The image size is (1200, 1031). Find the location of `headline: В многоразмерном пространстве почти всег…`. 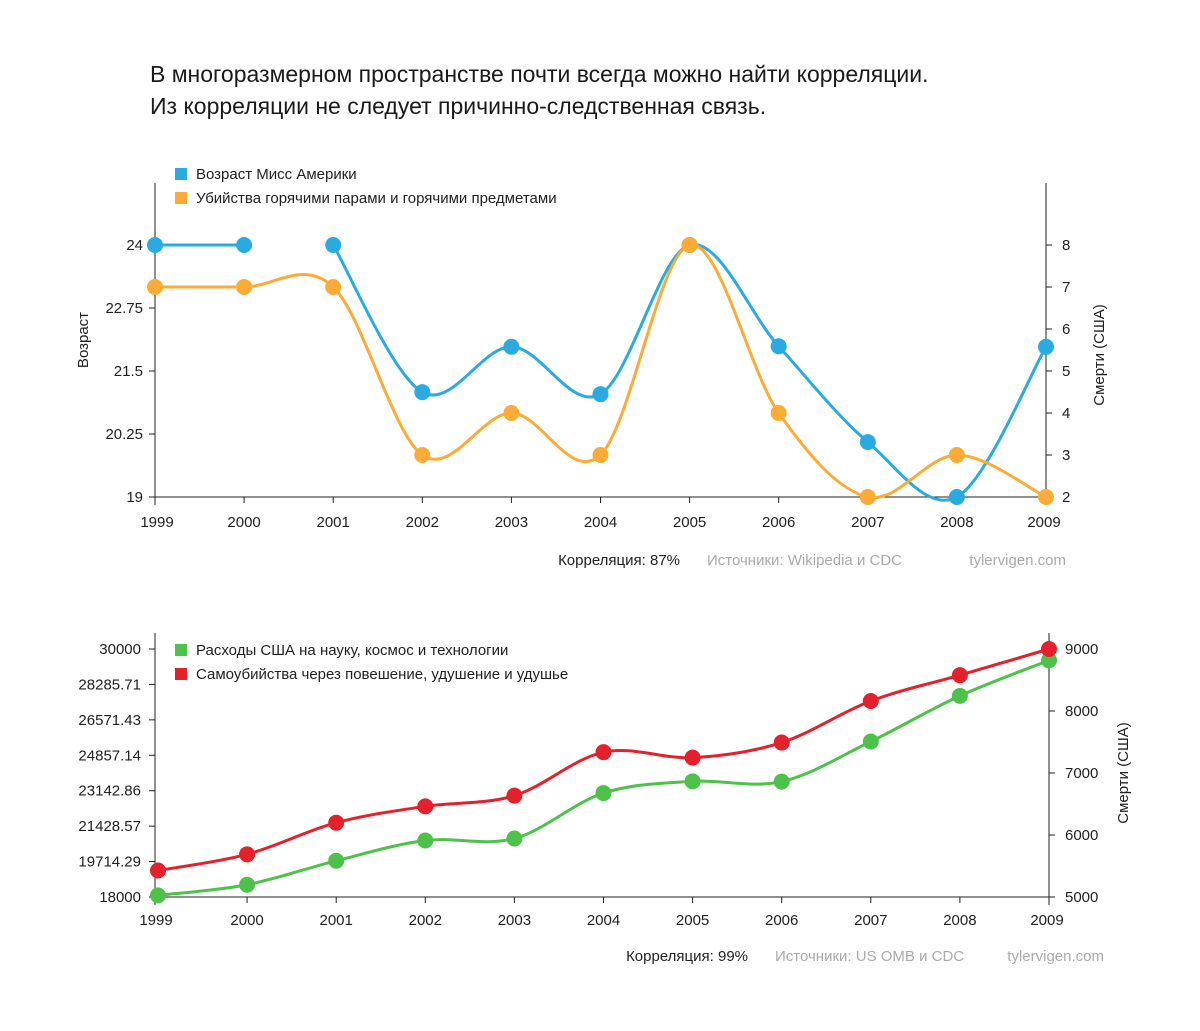

headline: В многоразмерном пространстве почти всег… is located at coordinates (650, 90).